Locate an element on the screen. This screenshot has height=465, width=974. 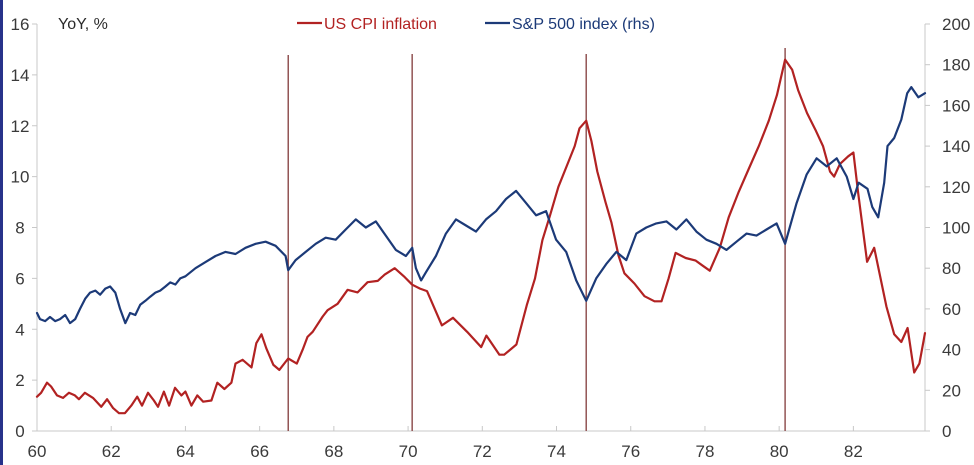
right-y-tick-label: 80 is located at coordinates (951, 268).